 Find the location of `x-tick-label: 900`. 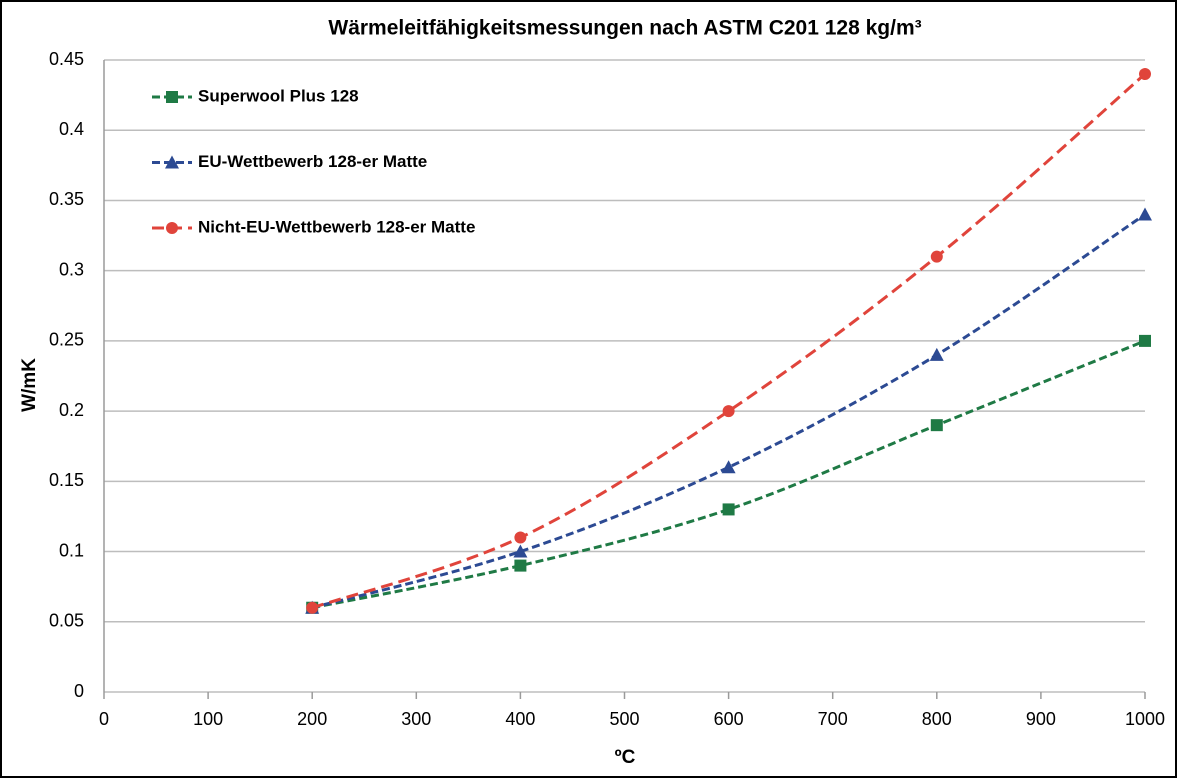

x-tick-label: 900 is located at coordinates (1041, 719).